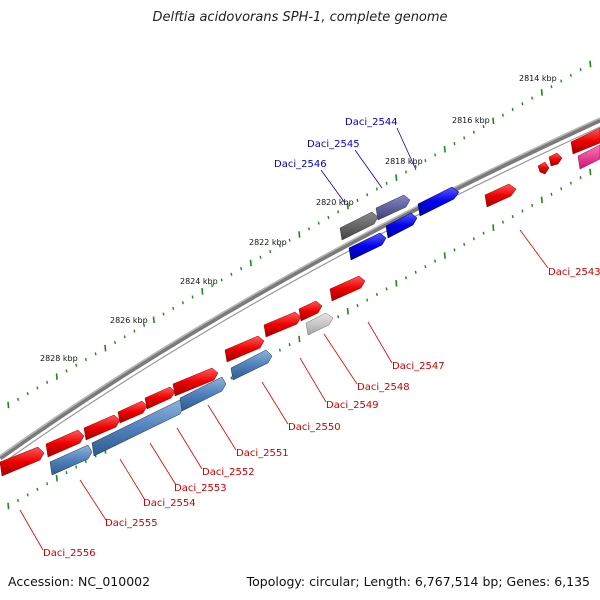 The width and height of the screenshot is (600, 600). What do you see at coordinates (131, 523) in the screenshot?
I see `gene-label-daci-2555: Daci_2555` at bounding box center [131, 523].